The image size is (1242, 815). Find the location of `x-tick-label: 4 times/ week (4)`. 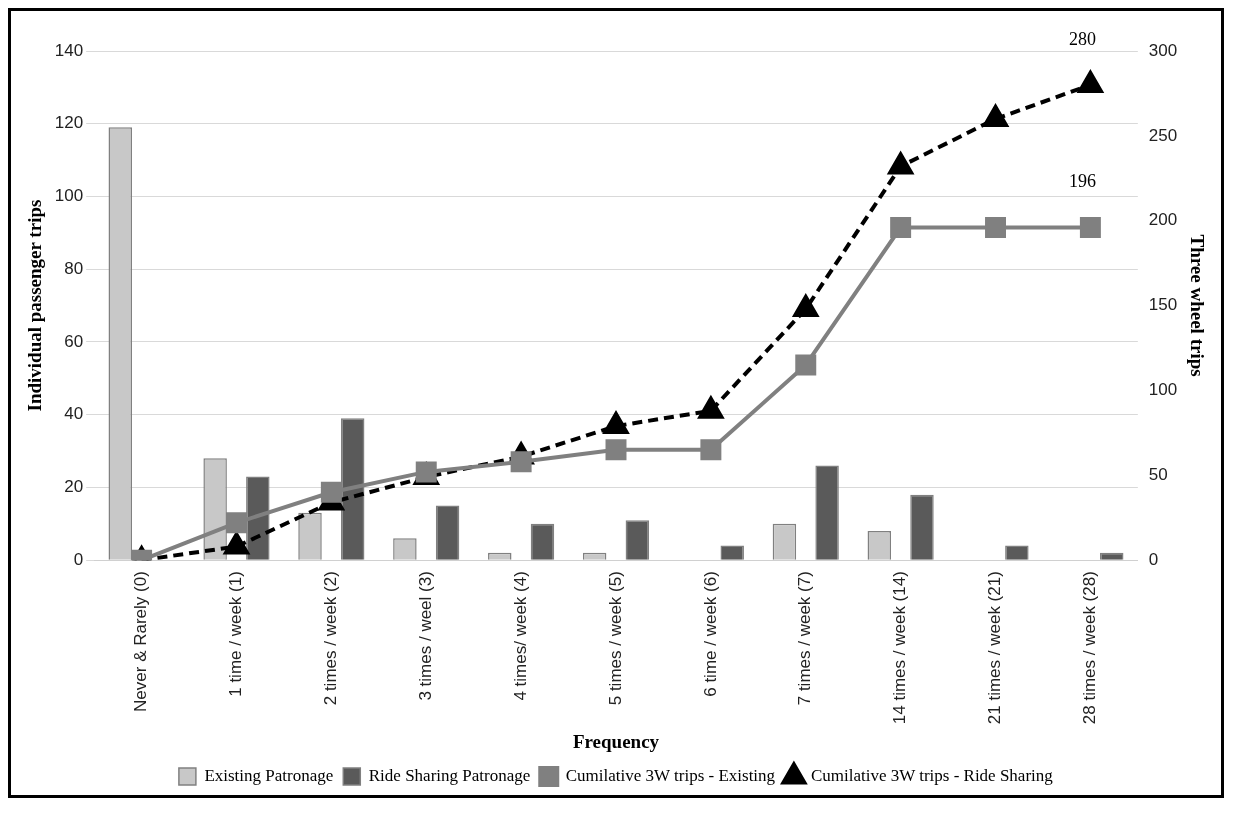

x-tick-label: 4 times/ week (4) is located at coordinates (520, 636).